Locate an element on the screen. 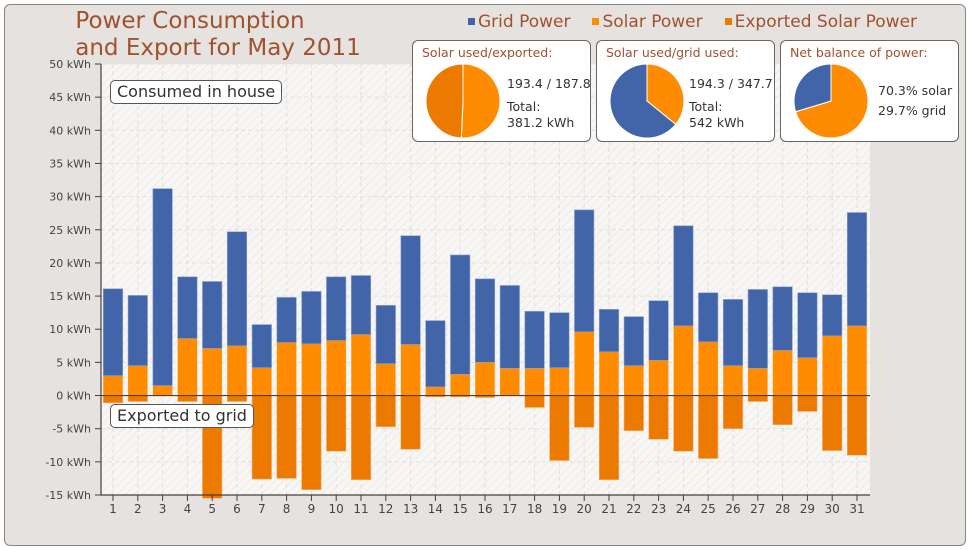  summary-line-3: 542 kWh is located at coordinates (717, 122).